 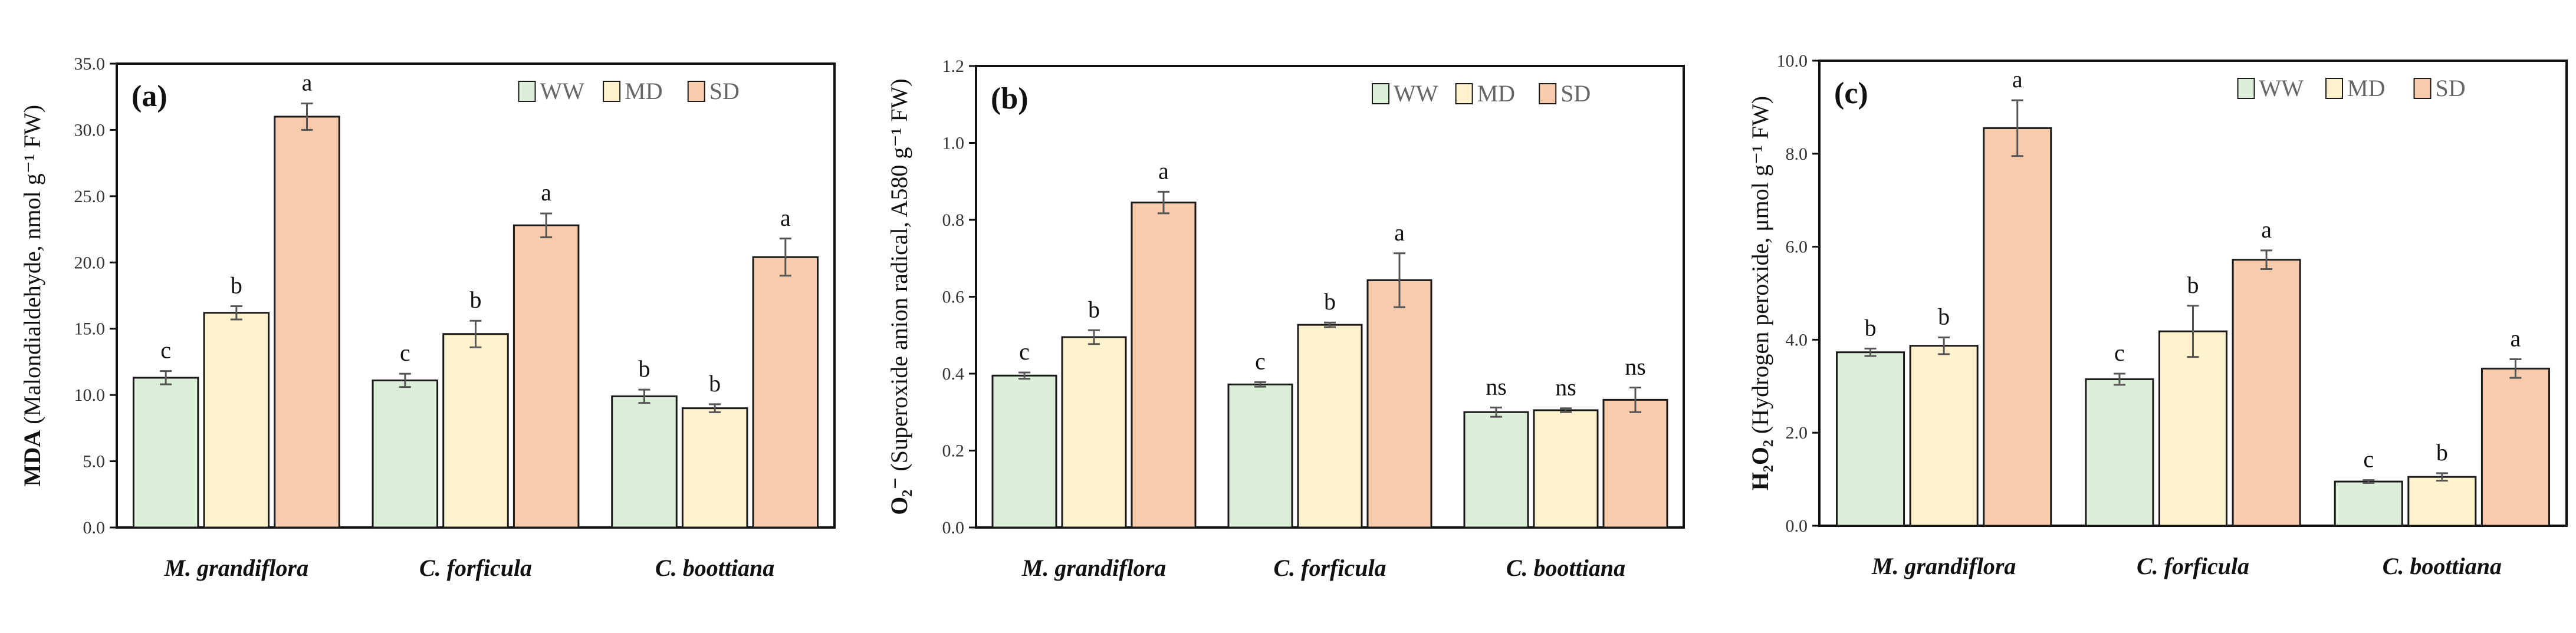 I want to click on panel-label: (b), so click(x=1010, y=99).